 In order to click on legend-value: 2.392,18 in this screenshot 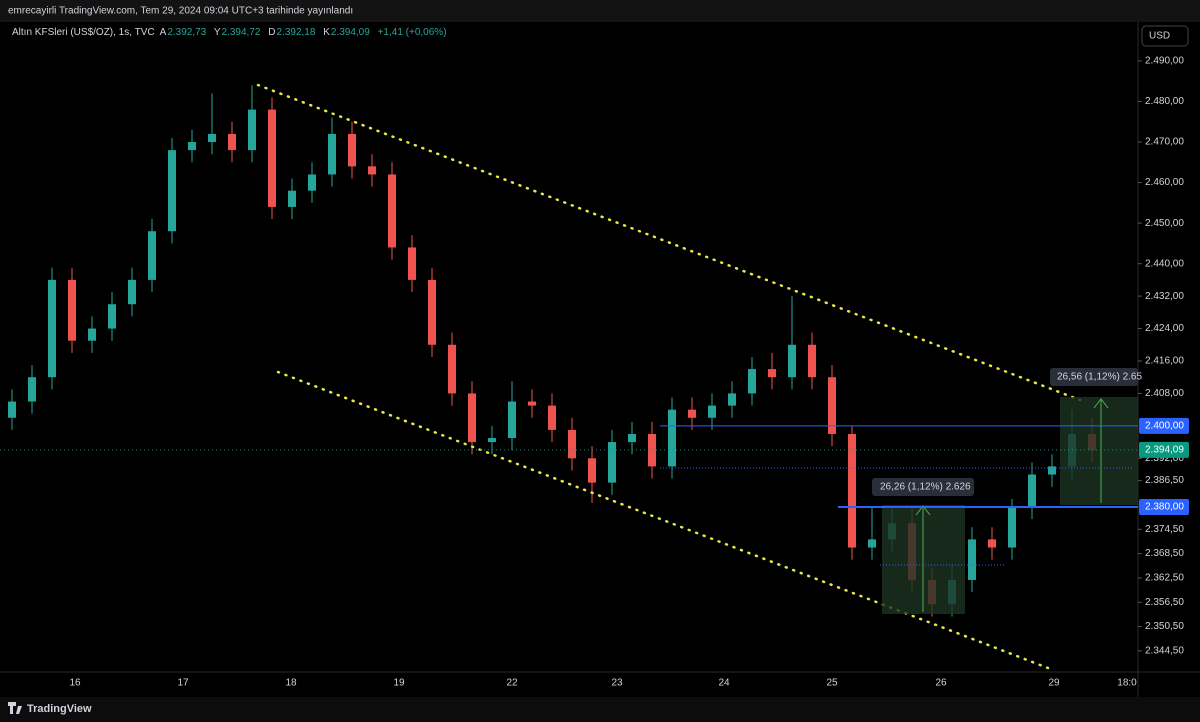, I will do `click(296, 32)`.